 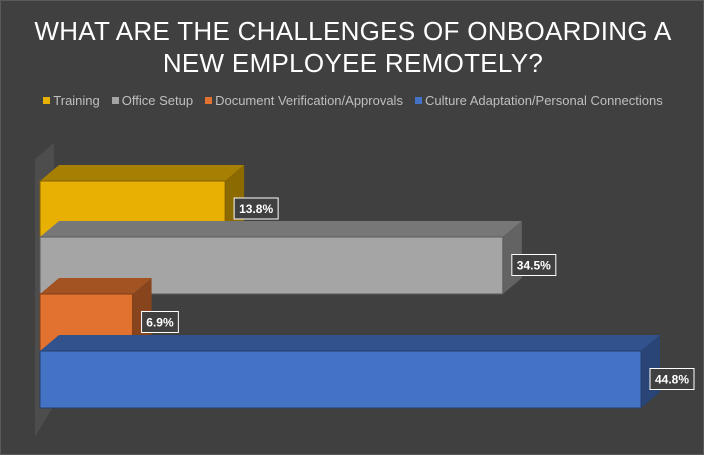 I want to click on legend-label: Office Setup, so click(x=157, y=100).